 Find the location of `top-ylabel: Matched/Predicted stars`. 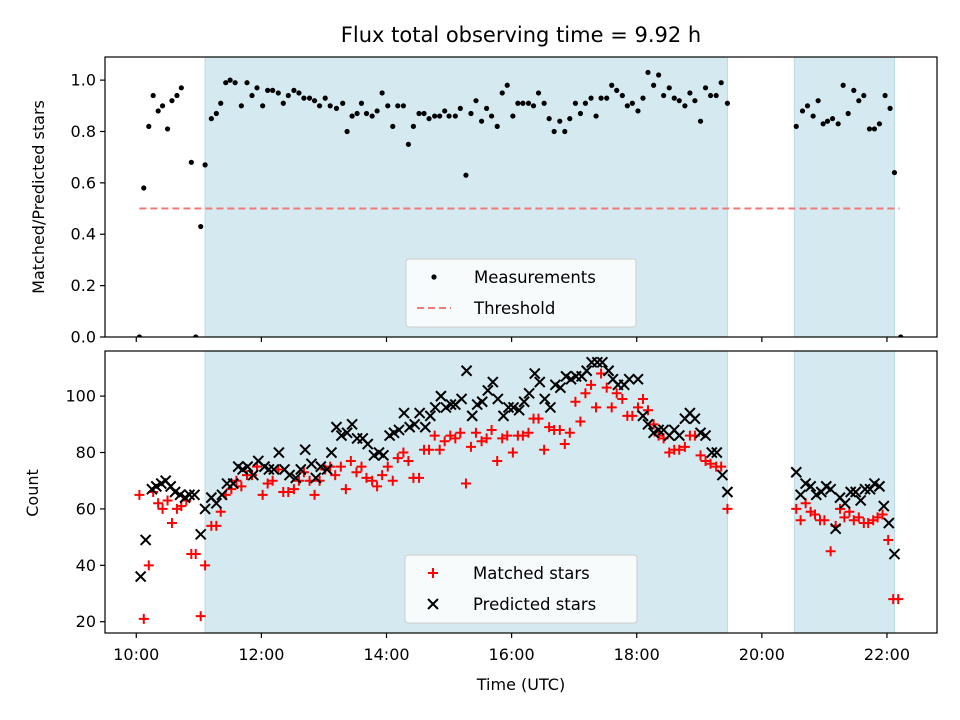

top-ylabel: Matched/Predicted stars is located at coordinates (38, 197).